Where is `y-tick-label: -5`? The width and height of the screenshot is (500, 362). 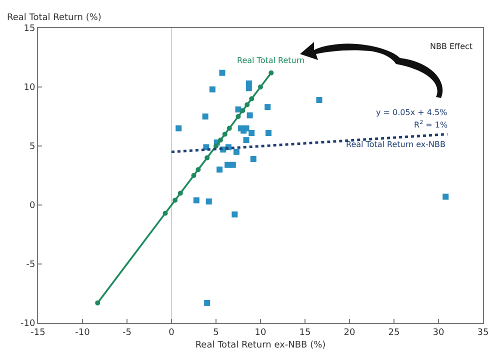
y-tick-label: -5 is located at coordinates (31, 265).